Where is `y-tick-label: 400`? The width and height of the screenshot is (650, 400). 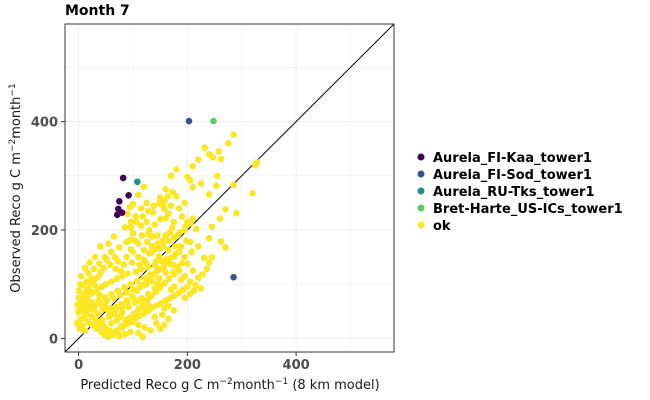 y-tick-label: 400 is located at coordinates (44, 123).